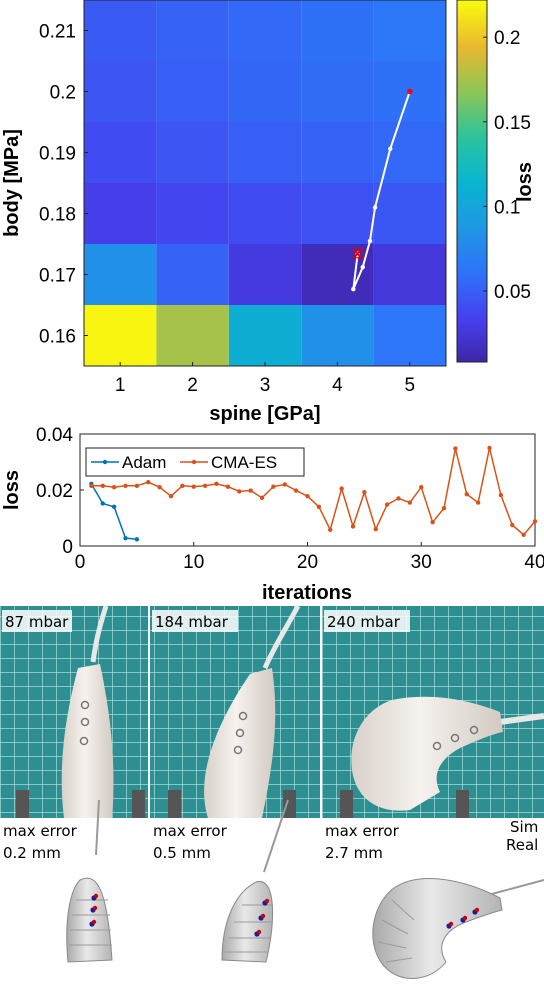 The image size is (544, 992). I want to click on line-chart-x-tick-label: 40, so click(534, 562).